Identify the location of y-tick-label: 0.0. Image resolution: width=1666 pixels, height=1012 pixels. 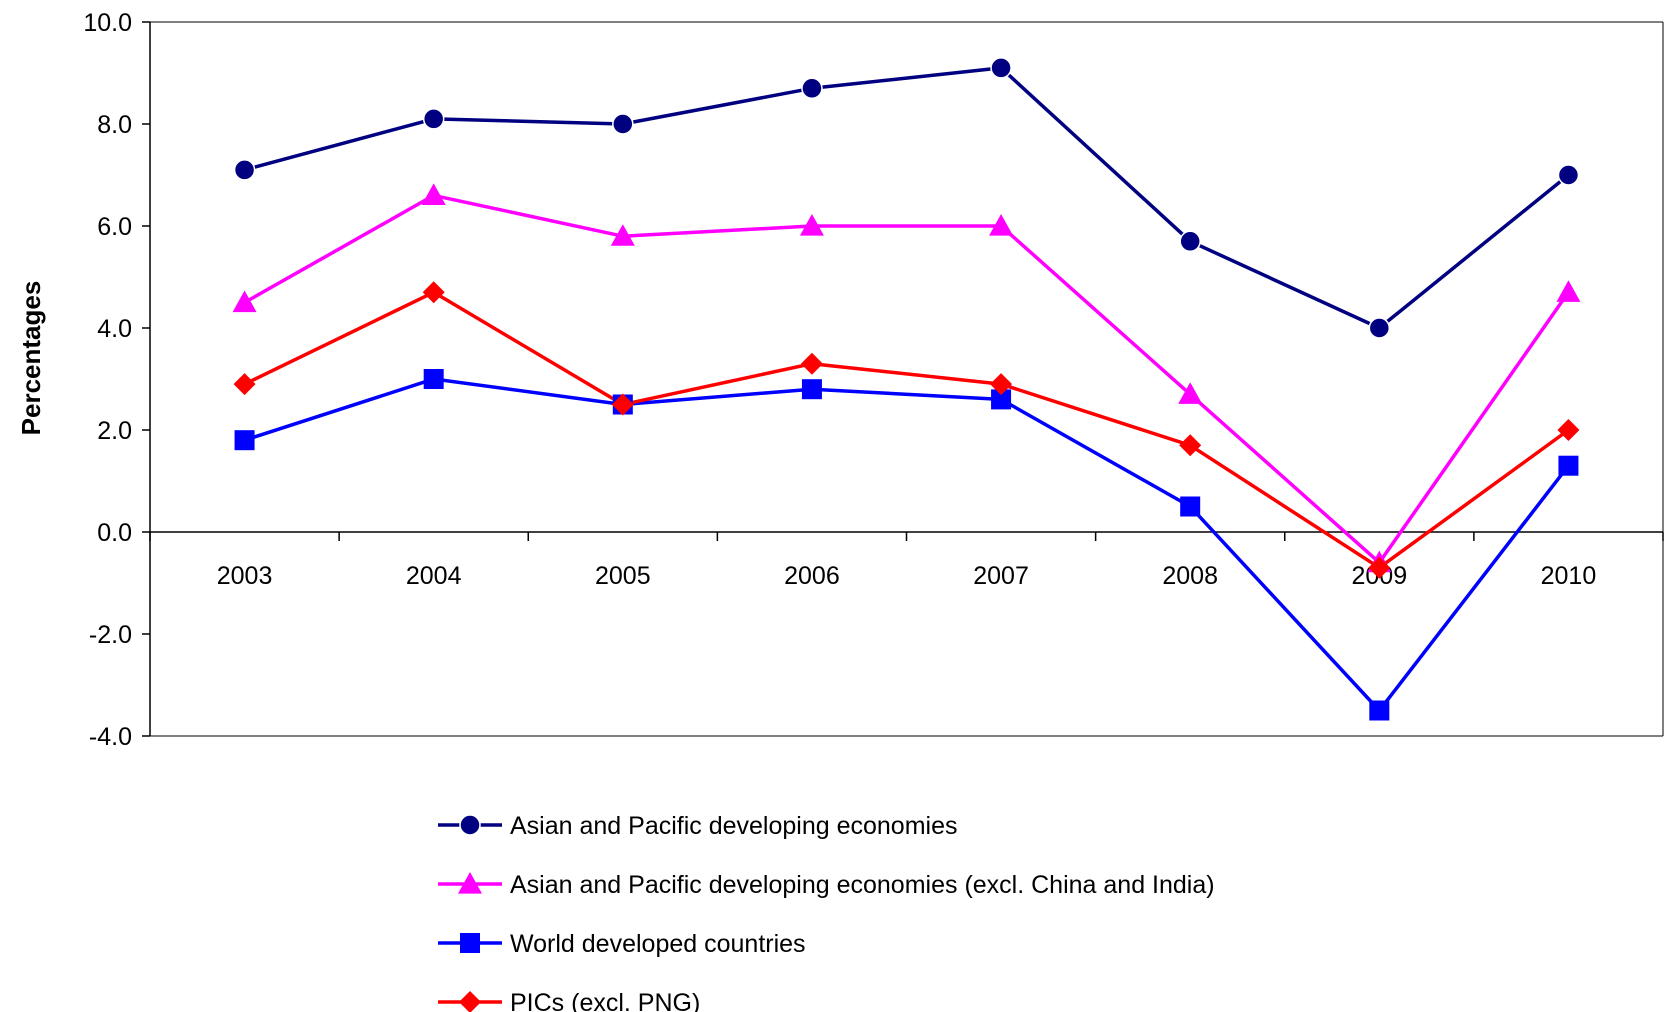
(114, 533).